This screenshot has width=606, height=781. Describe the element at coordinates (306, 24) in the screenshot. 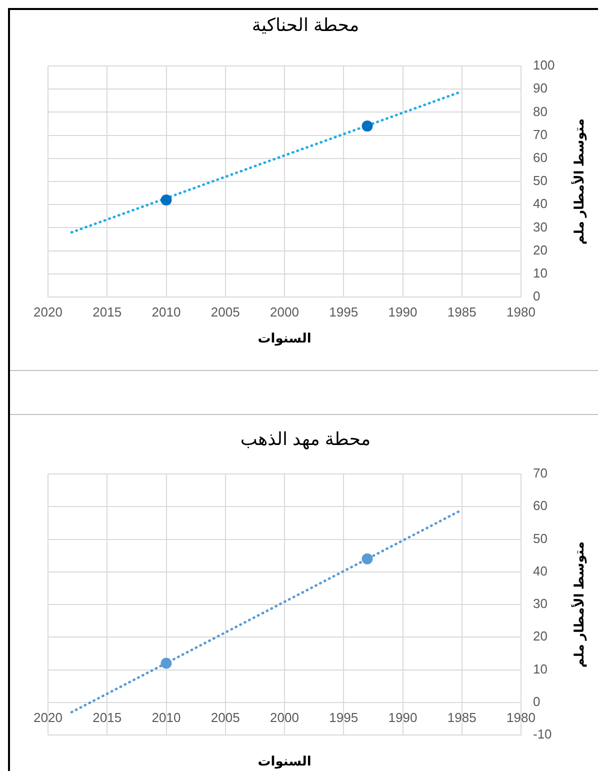

I see `chart-title: محطة الحناكية` at that location.